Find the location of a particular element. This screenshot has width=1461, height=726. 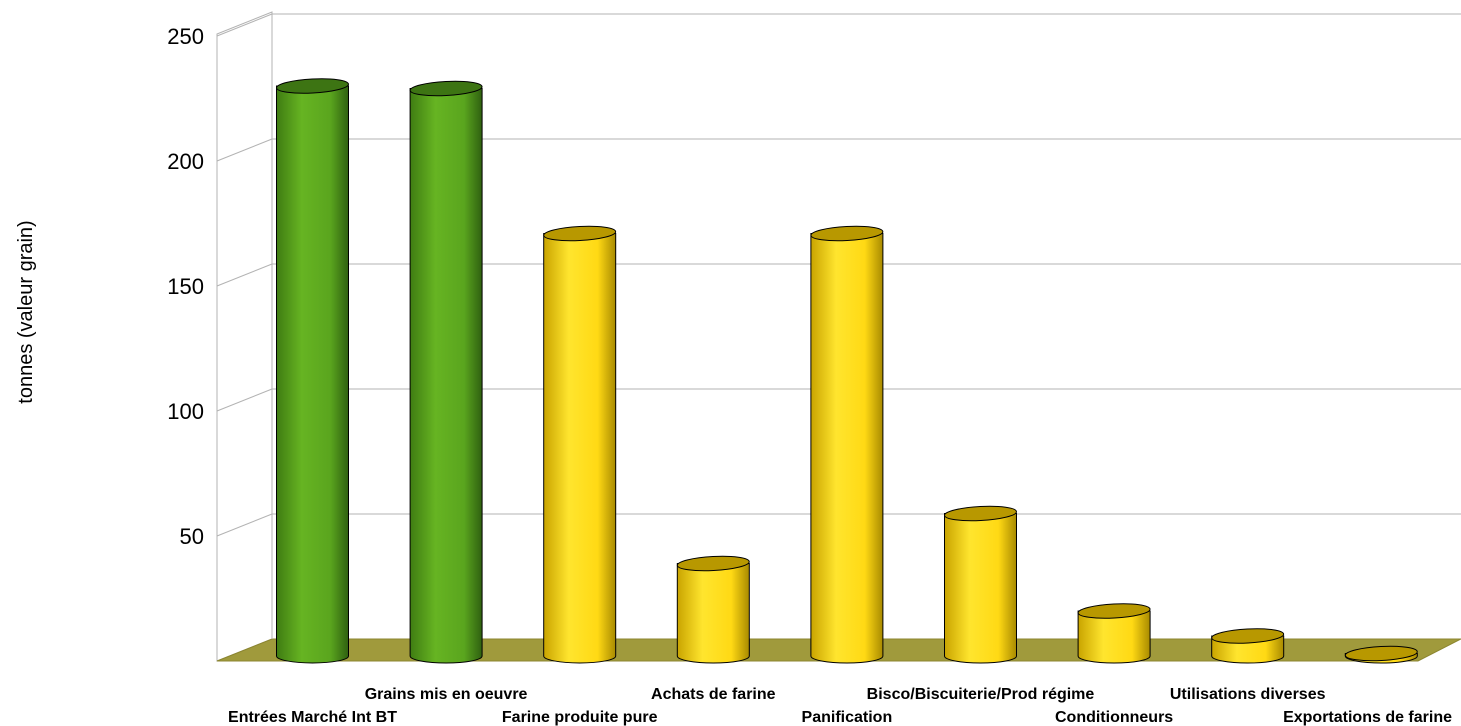

x-tick-label: Exportations de farine is located at coordinates (1367, 717).